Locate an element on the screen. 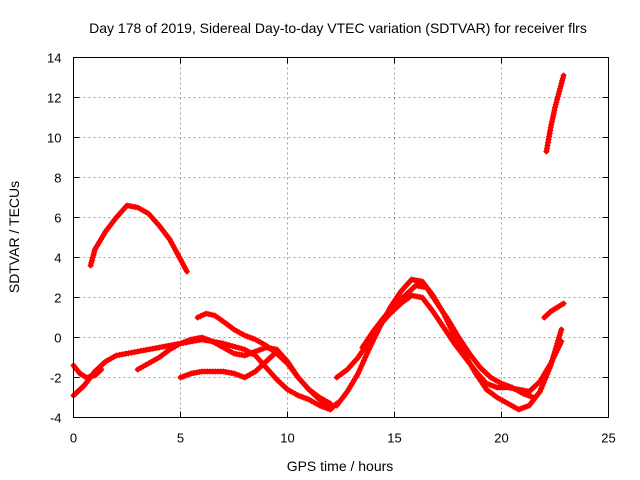  x-tick-label: 20 is located at coordinates (501, 438).